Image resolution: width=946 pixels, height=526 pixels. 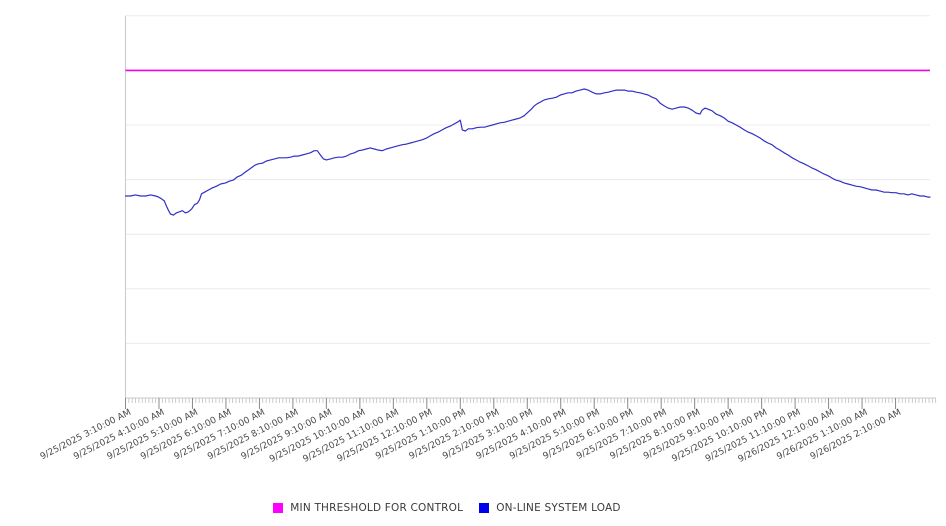 I want to click on legend-item-load: ON-LINE SYSTEM LOAD, so click(x=550, y=508).